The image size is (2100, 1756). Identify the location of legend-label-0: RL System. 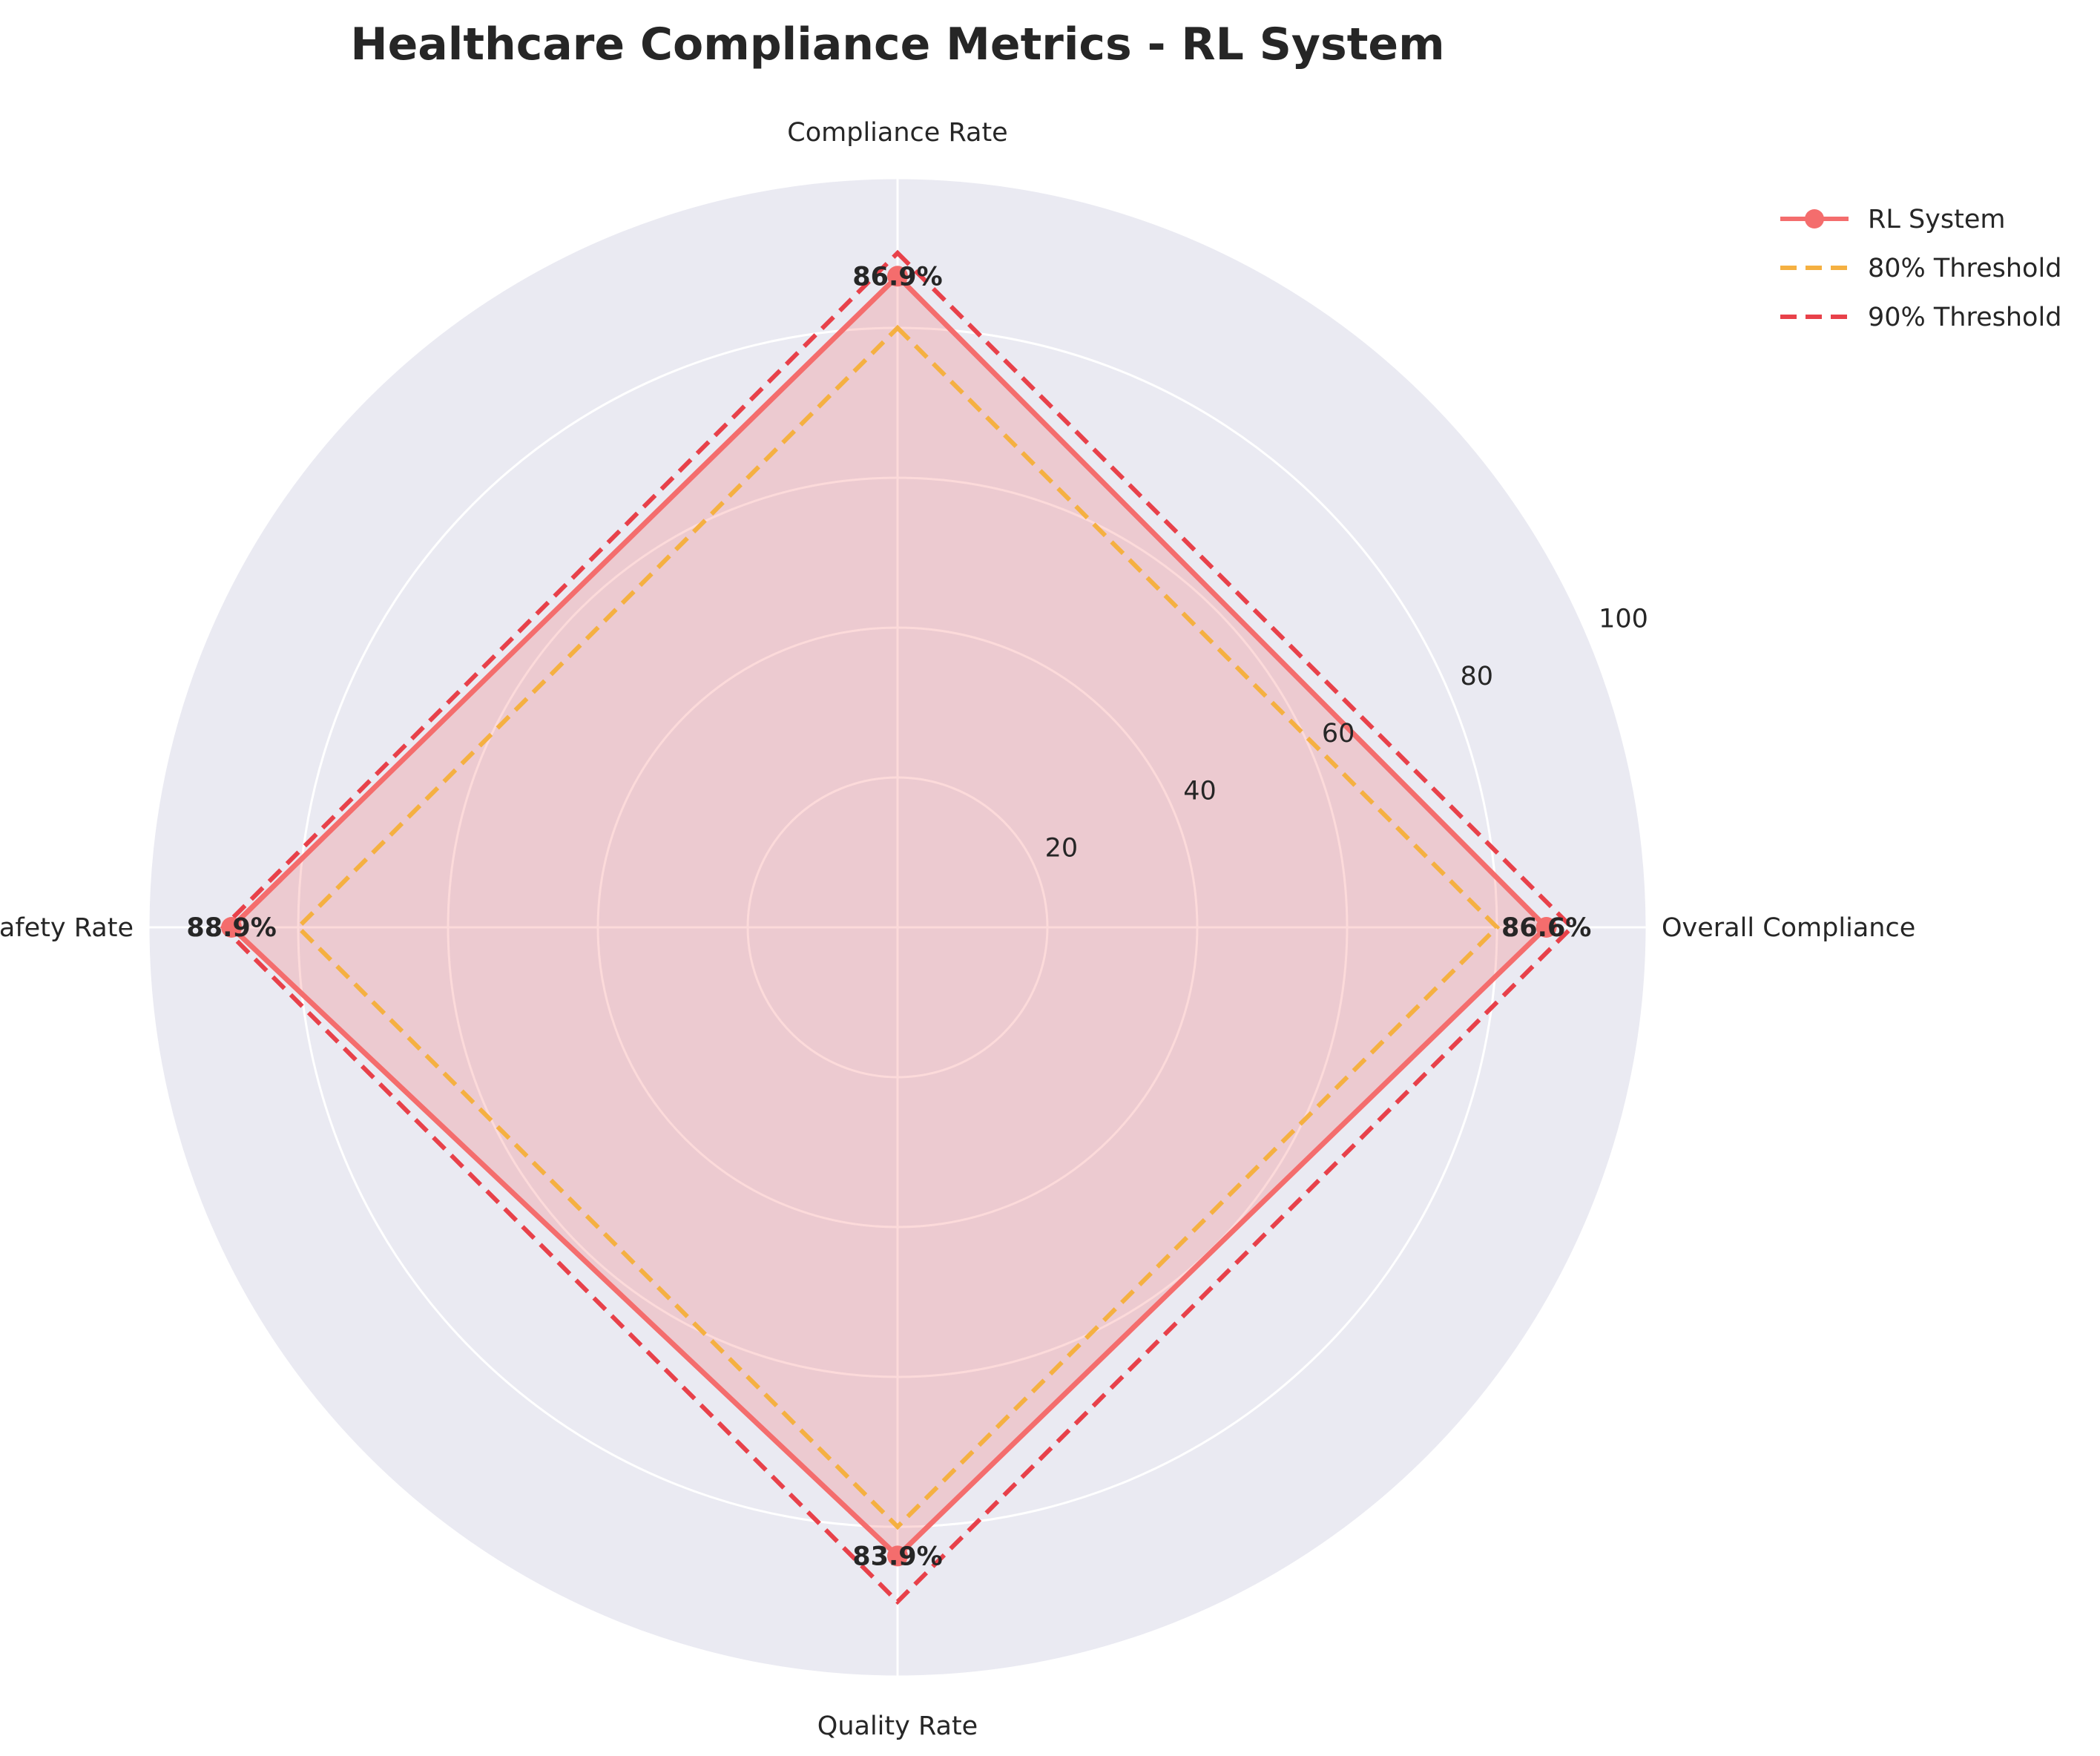
(1936, 219).